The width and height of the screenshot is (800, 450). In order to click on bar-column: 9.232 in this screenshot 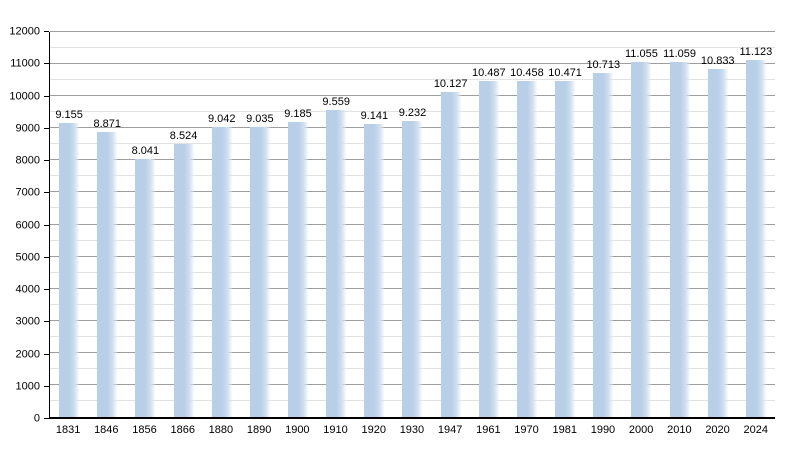, I will do `click(412, 224)`.